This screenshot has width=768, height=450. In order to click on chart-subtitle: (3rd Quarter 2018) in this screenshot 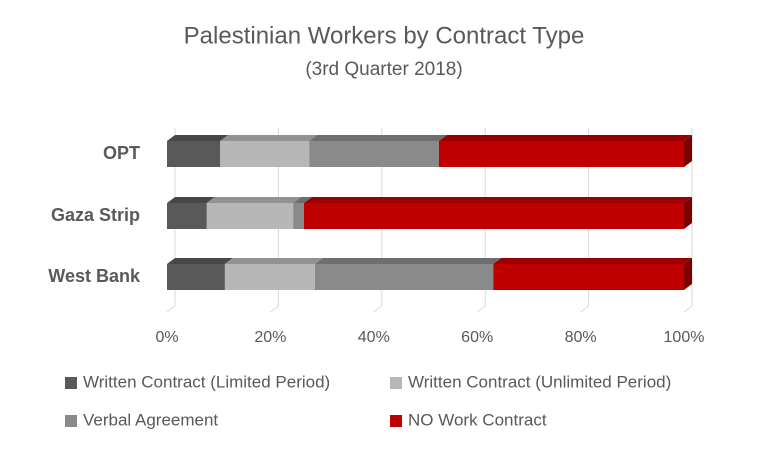, I will do `click(383, 69)`.